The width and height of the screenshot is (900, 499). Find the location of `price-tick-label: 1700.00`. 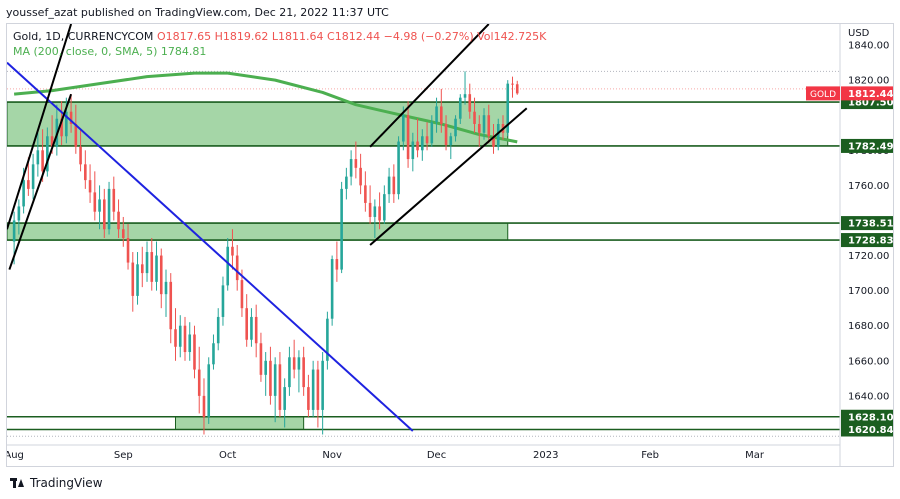

price-tick-label: 1700.00 is located at coordinates (868, 291).